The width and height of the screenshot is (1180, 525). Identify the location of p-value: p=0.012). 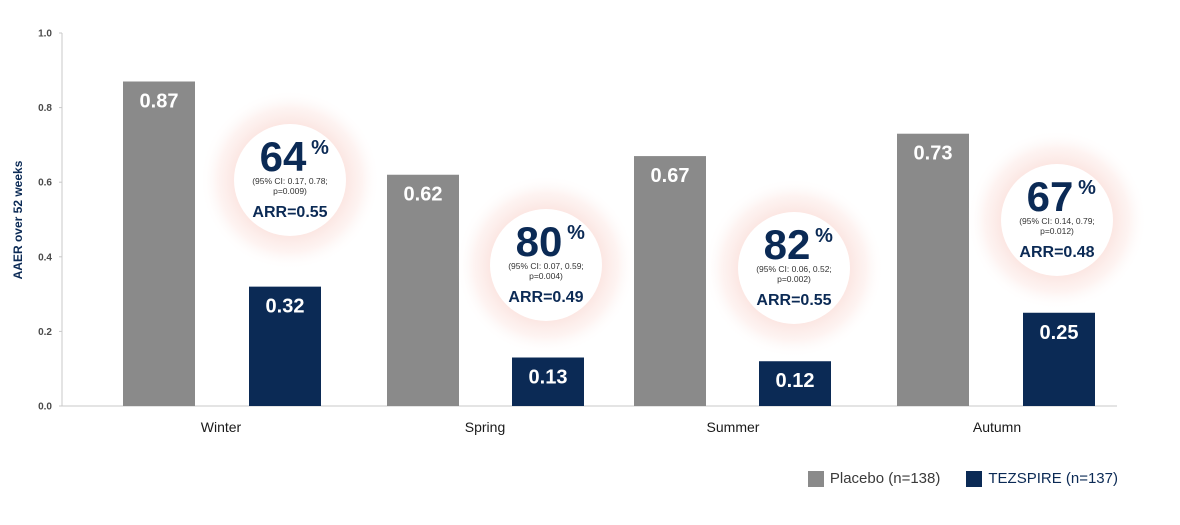
(1057, 231).